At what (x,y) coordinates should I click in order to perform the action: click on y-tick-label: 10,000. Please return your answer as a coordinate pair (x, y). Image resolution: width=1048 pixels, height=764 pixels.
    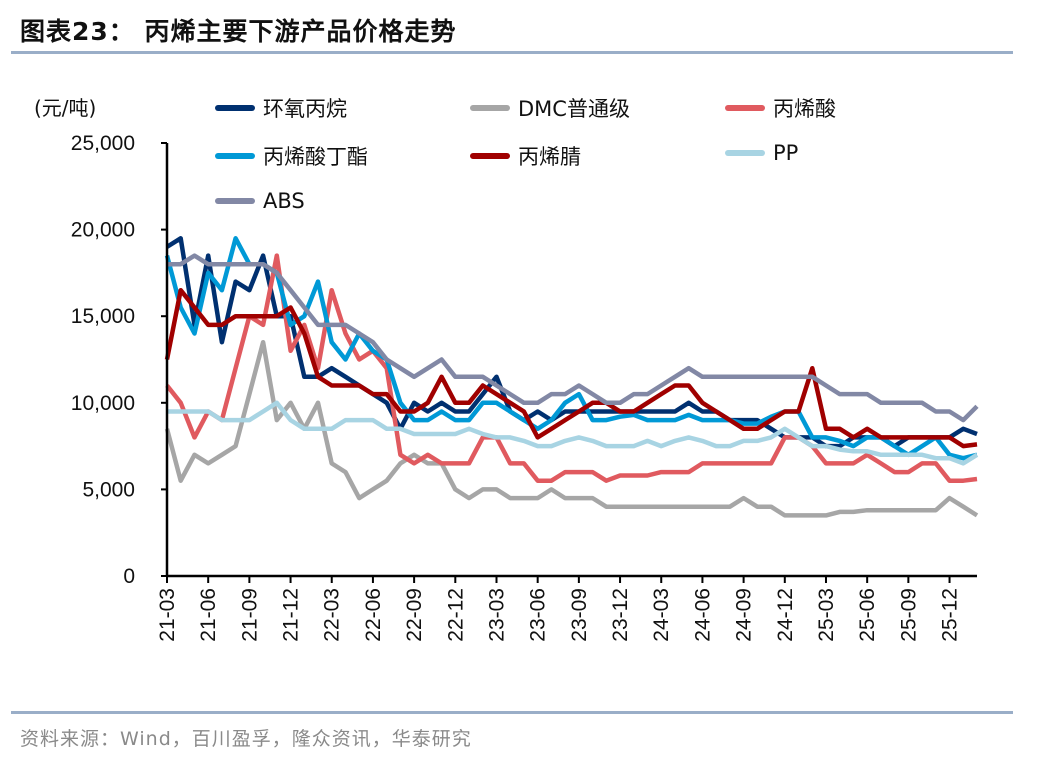
    Looking at the image, I should click on (103, 403).